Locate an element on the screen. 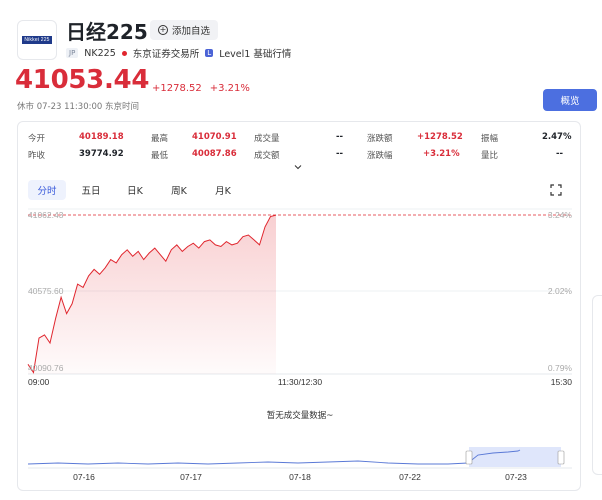  price-area is located at coordinates (152, 294).